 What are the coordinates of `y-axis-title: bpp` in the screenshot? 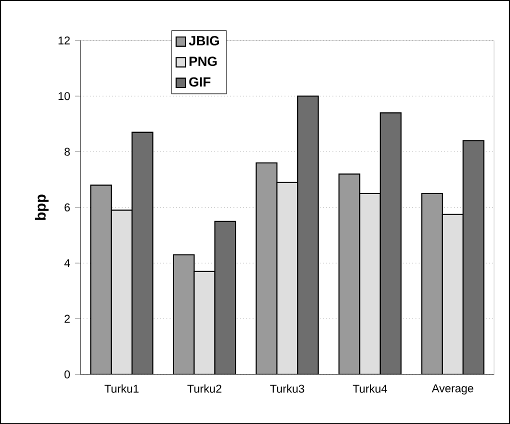 It's located at (41, 207).